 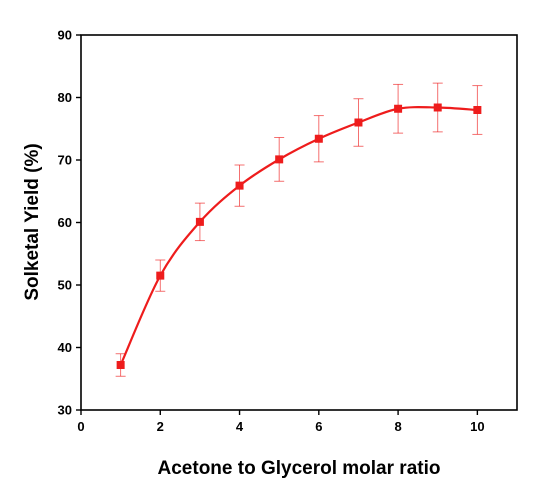 I want to click on y-tick-label: 50, so click(x=65, y=285).